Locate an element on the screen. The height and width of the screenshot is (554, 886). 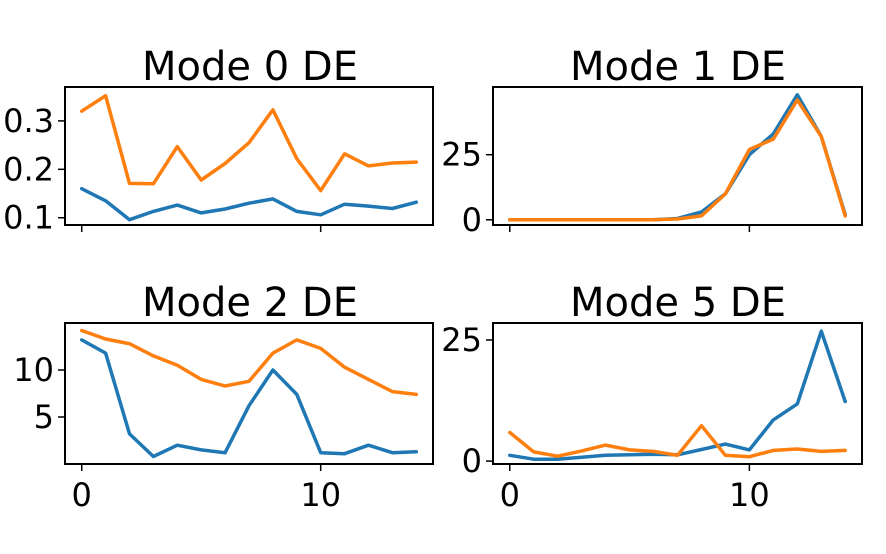
y-tick-label: 5 is located at coordinates (44, 417).